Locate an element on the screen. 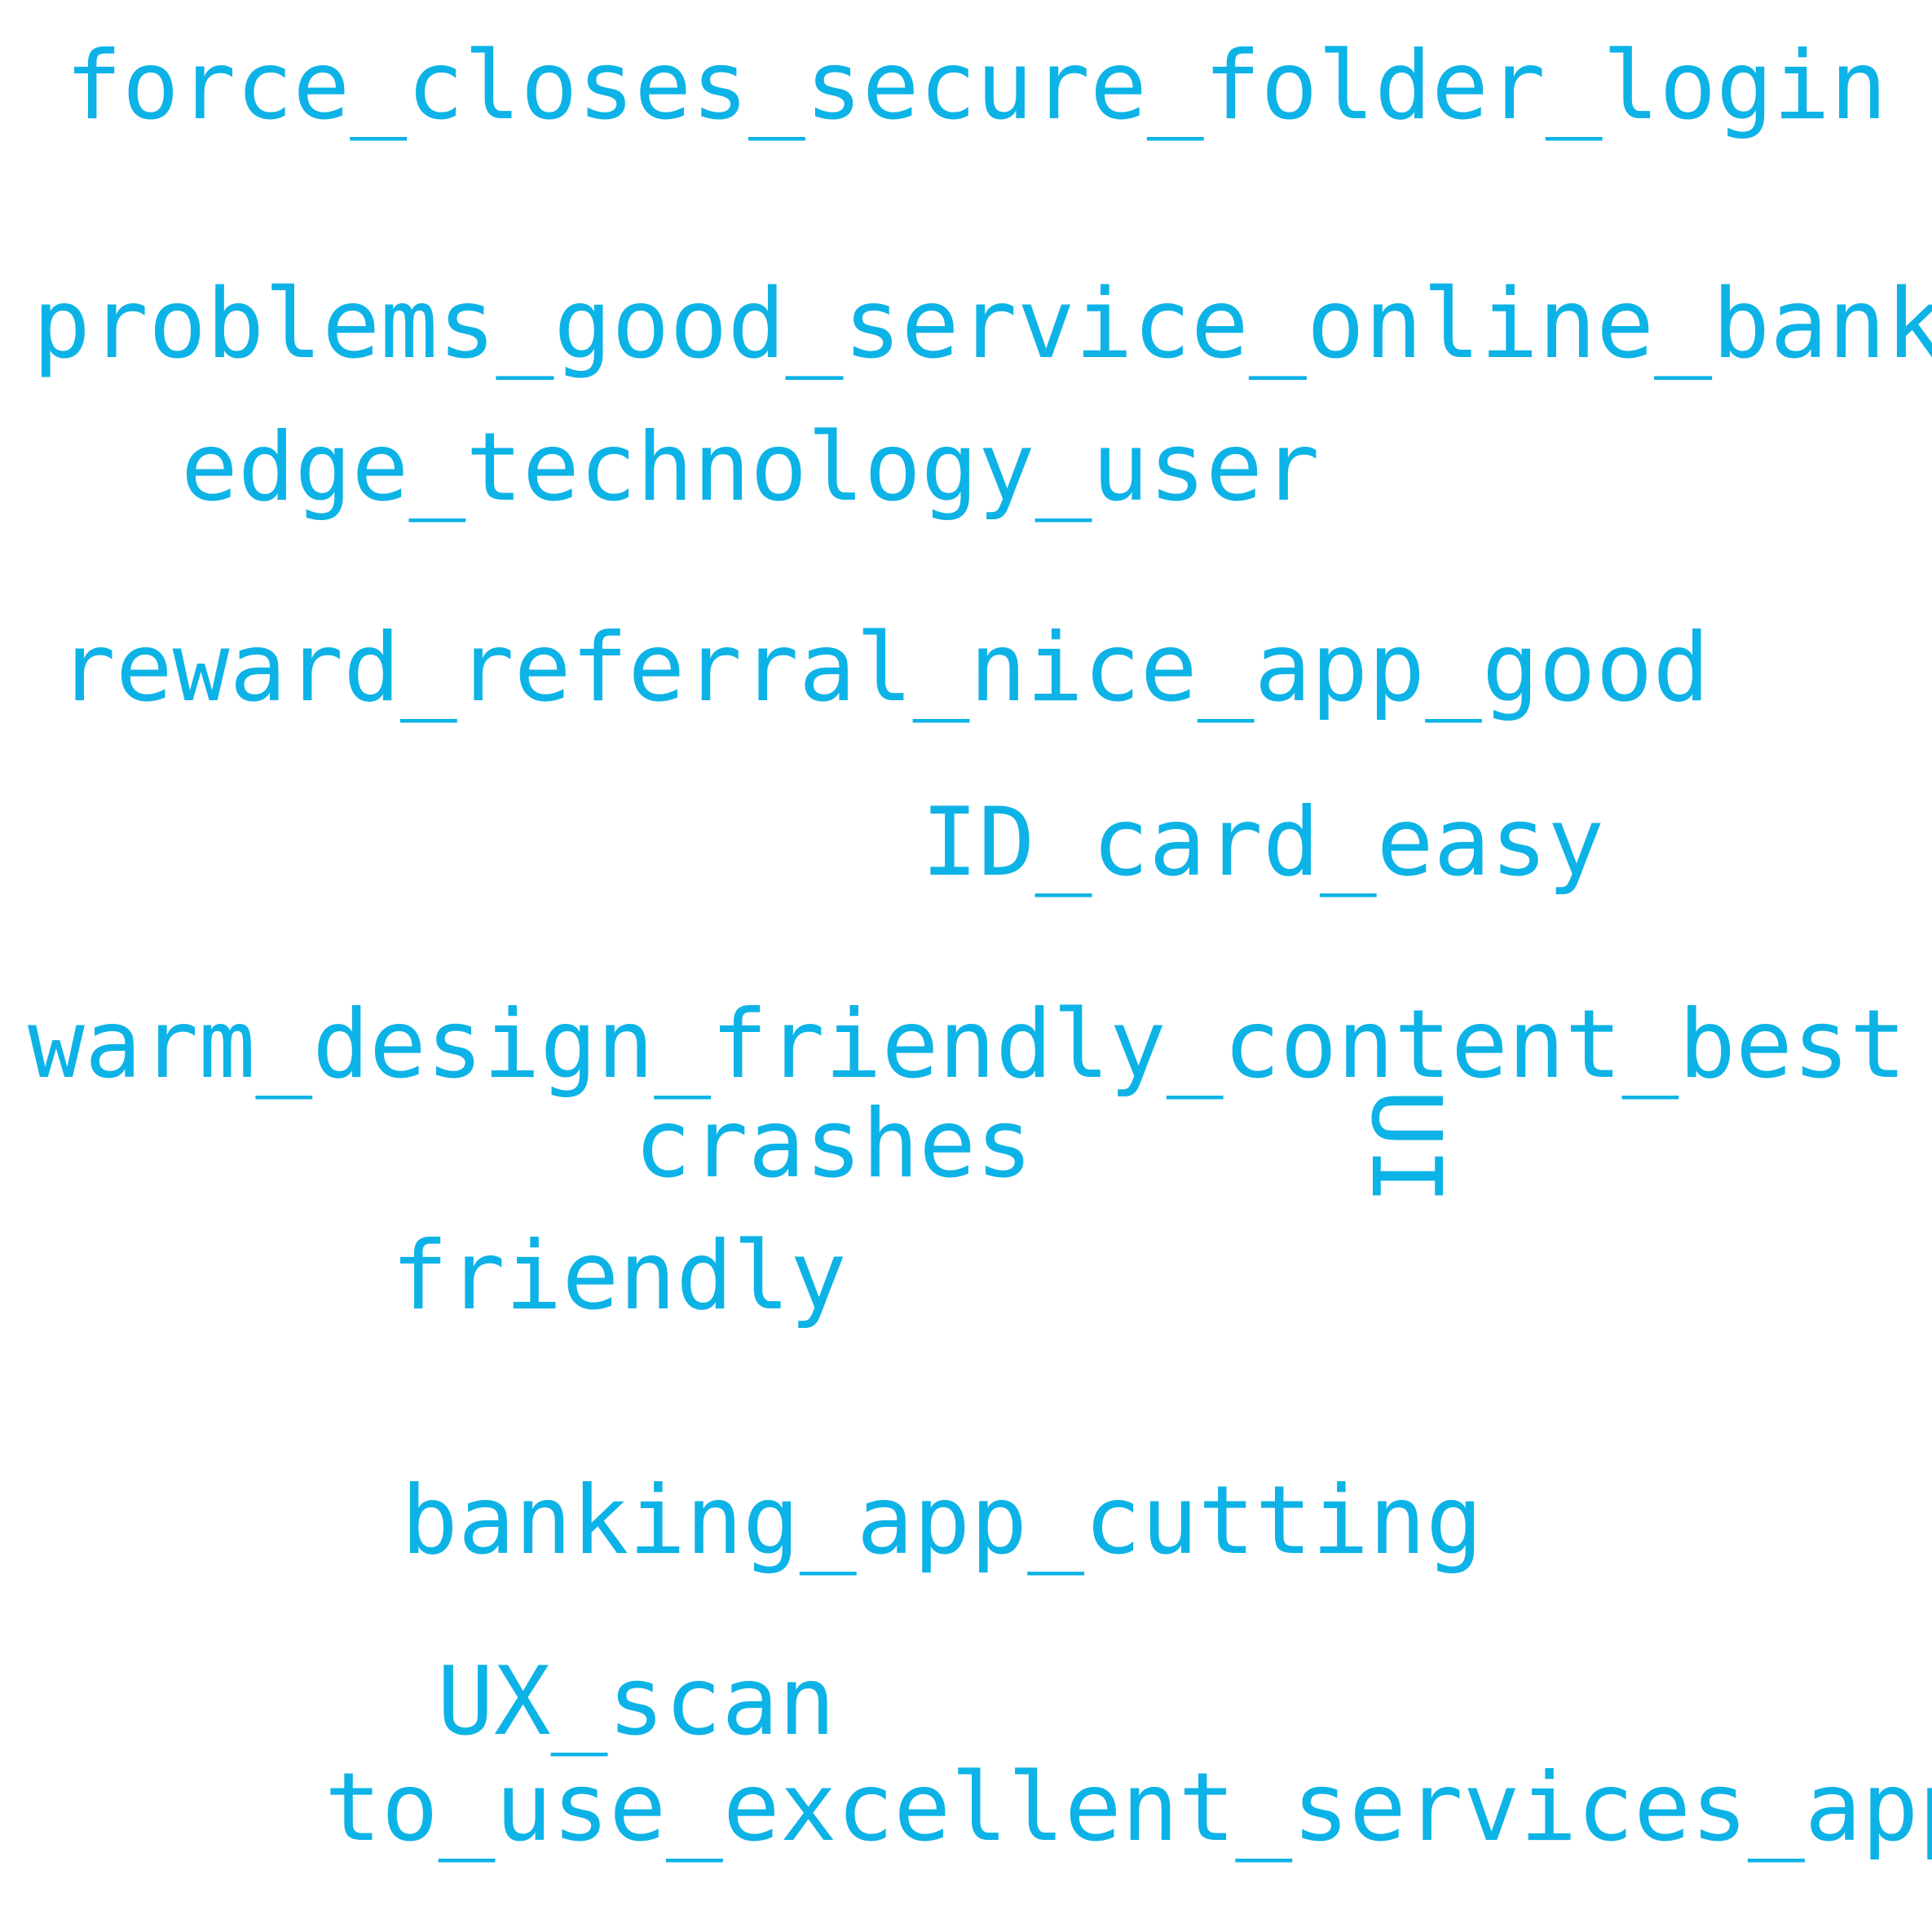  word-banking-app-cutting: banking_app_cutting is located at coordinates (942, 1521).